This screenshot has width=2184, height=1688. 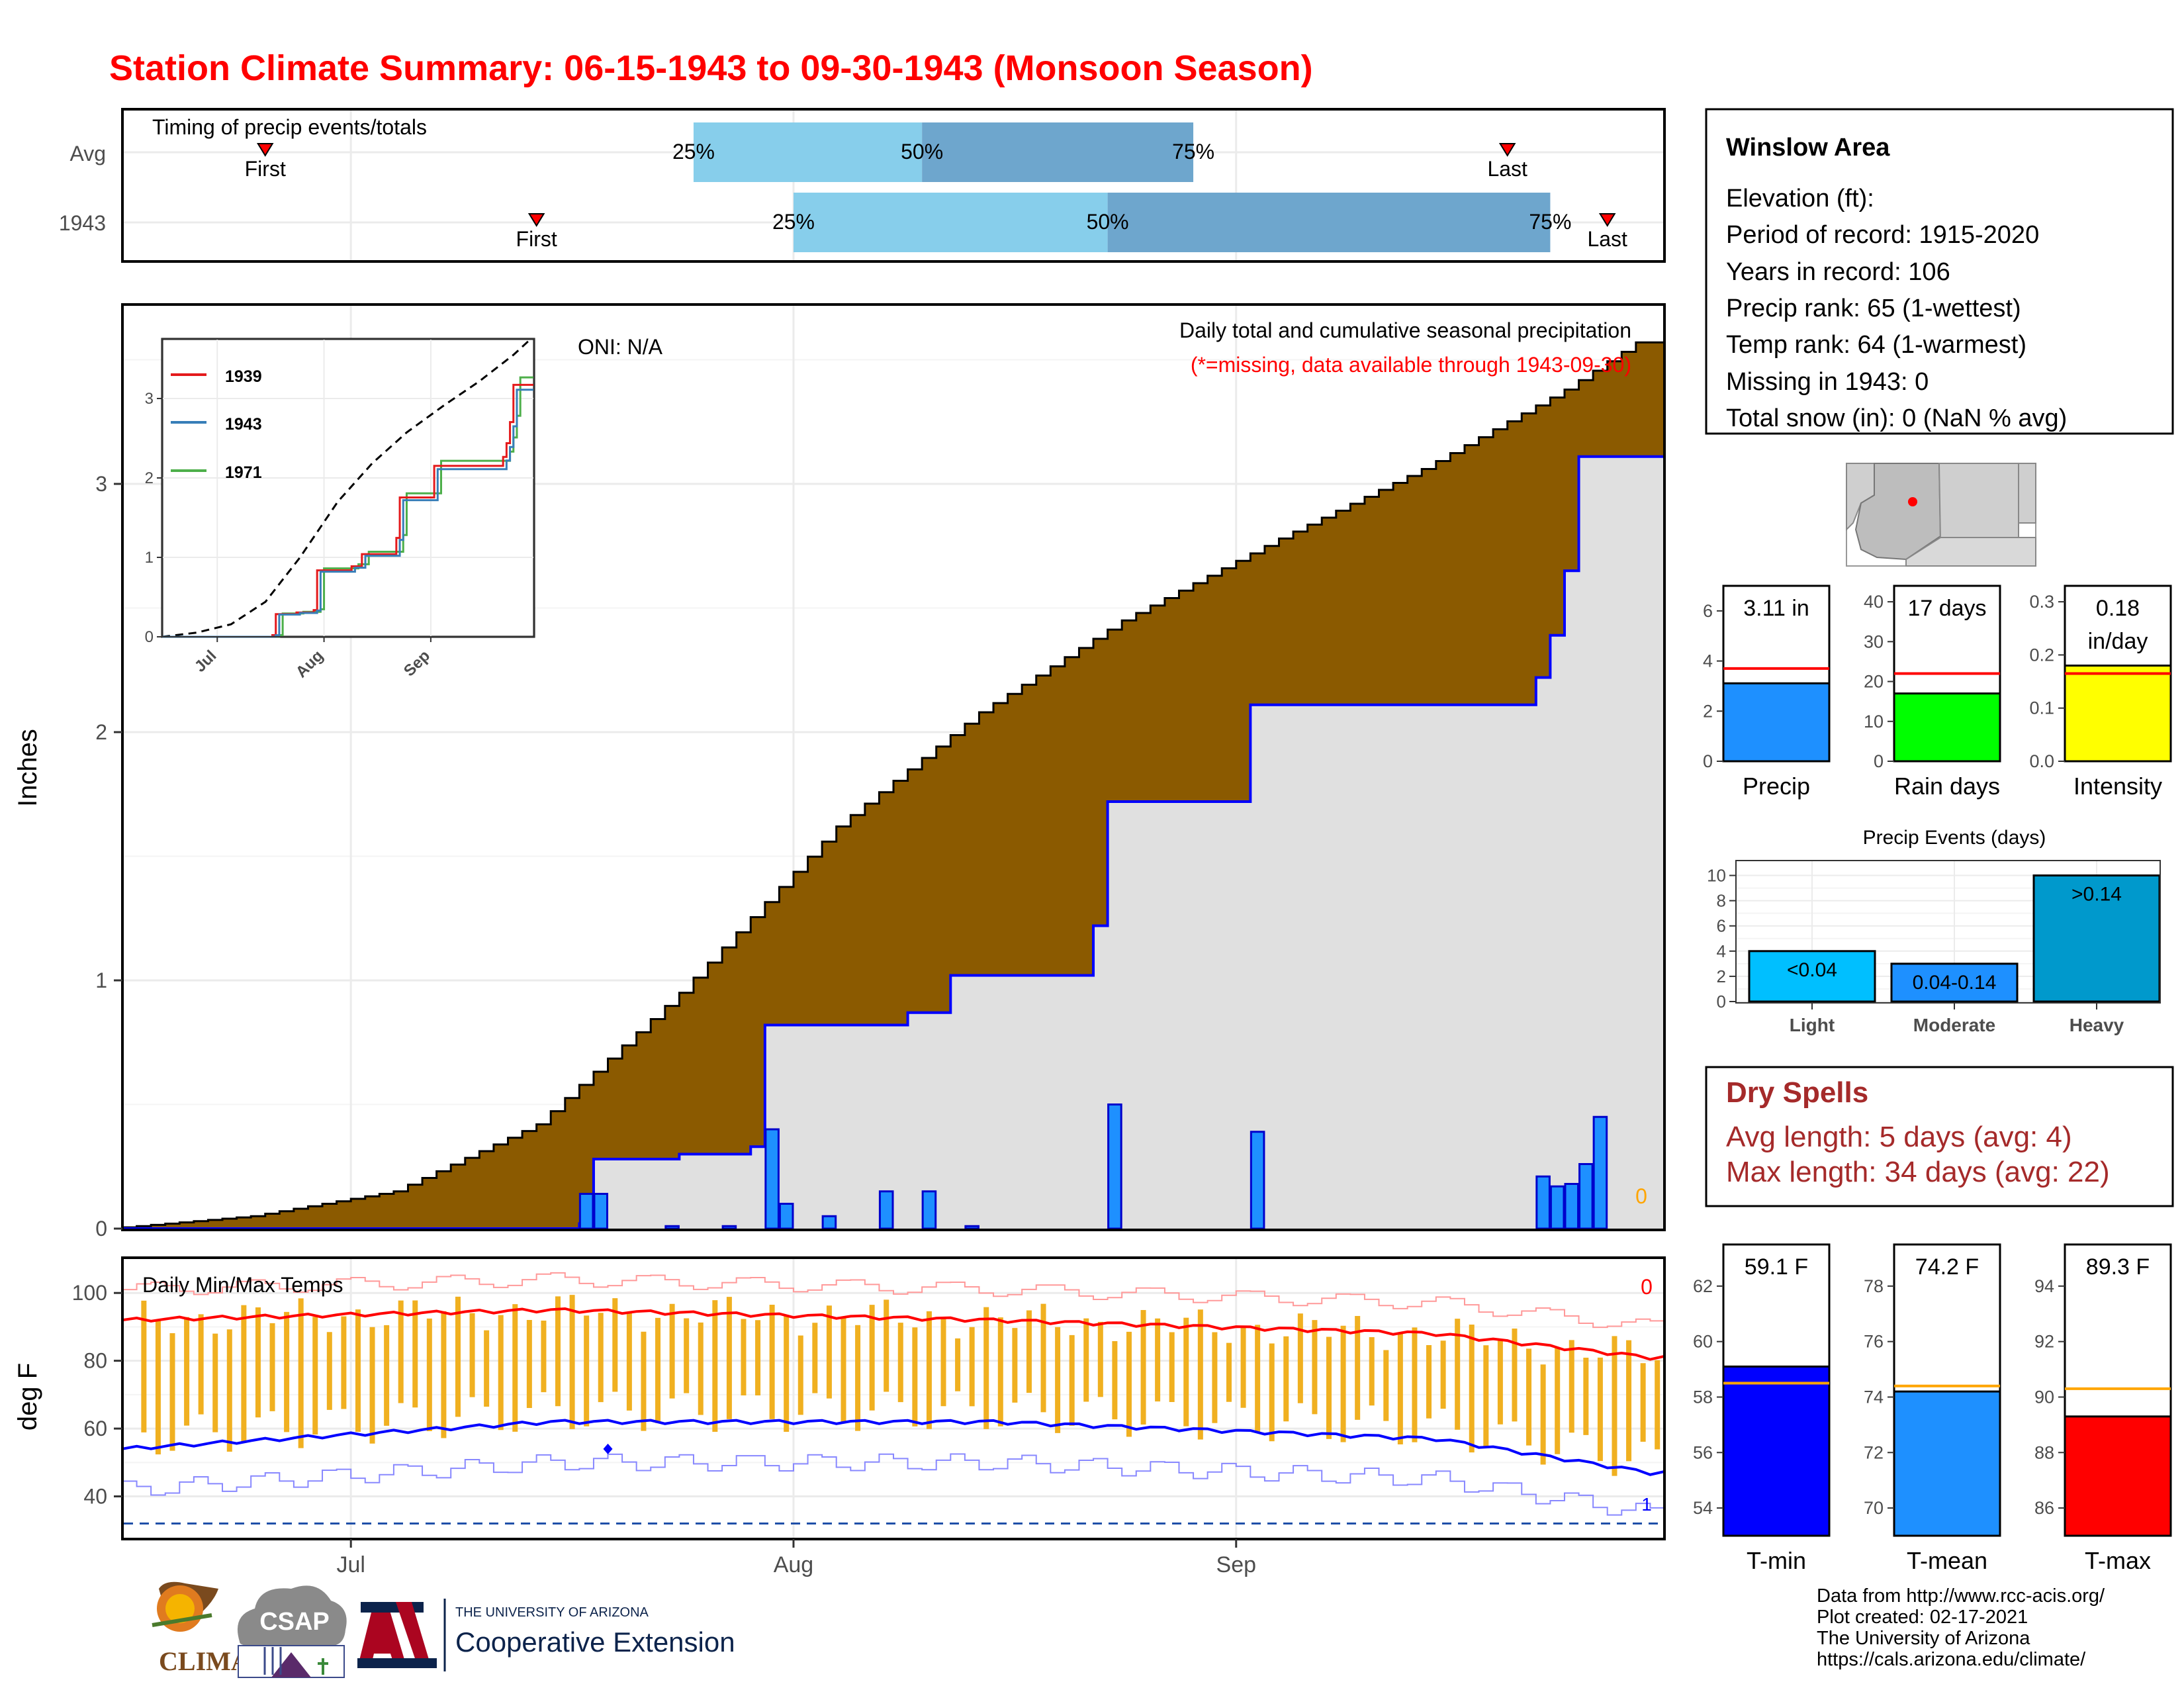 What do you see at coordinates (1874, 1342) in the screenshot?
I see `summary-y-tick-label: 76` at bounding box center [1874, 1342].